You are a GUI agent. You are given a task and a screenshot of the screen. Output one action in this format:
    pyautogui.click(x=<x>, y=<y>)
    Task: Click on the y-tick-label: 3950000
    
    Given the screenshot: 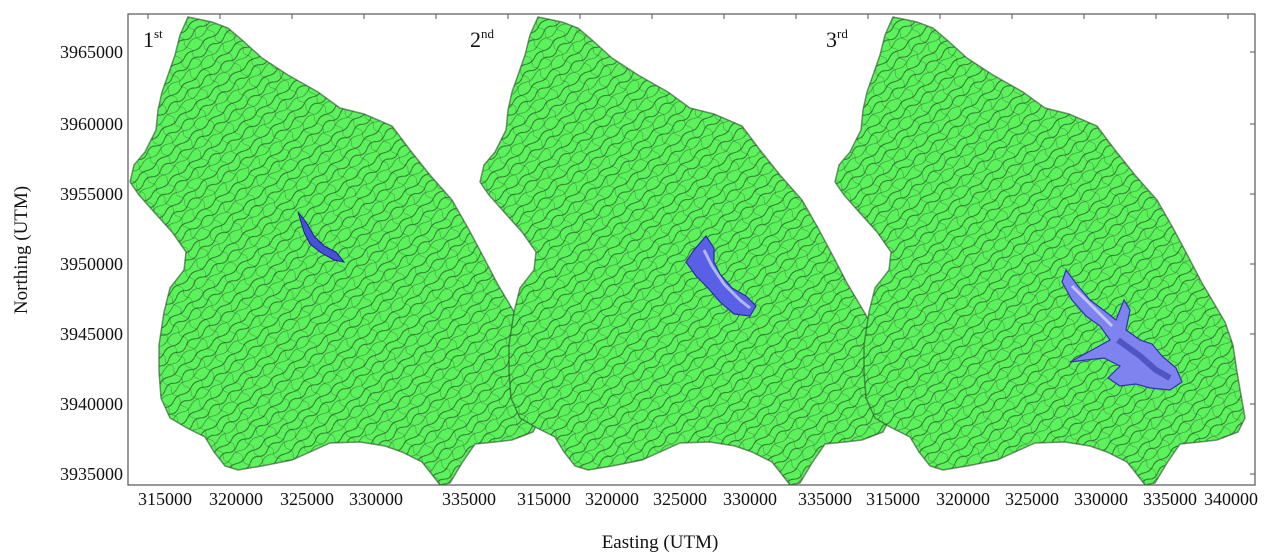 What is the action you would take?
    pyautogui.click(x=91, y=264)
    